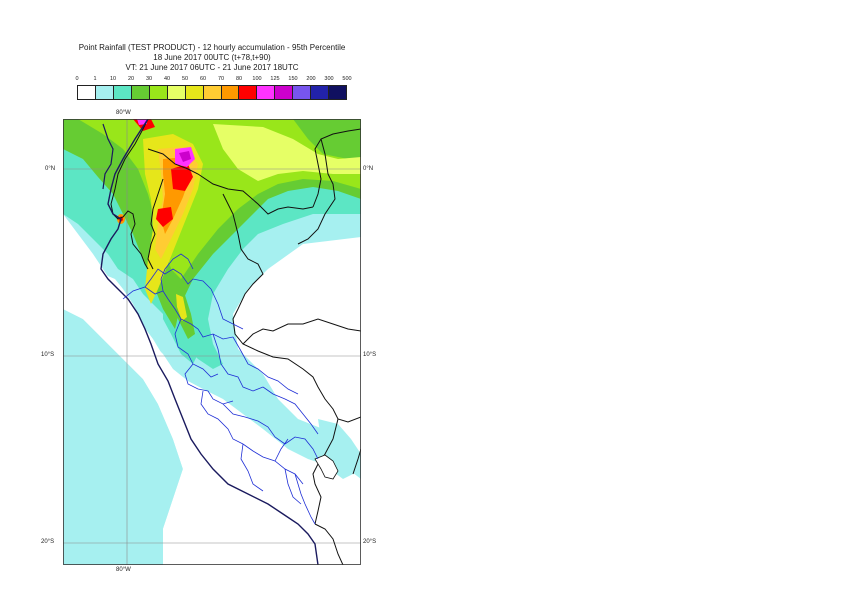  What do you see at coordinates (123, 113) in the screenshot?
I see `lon-label-top: 80°W` at bounding box center [123, 113].